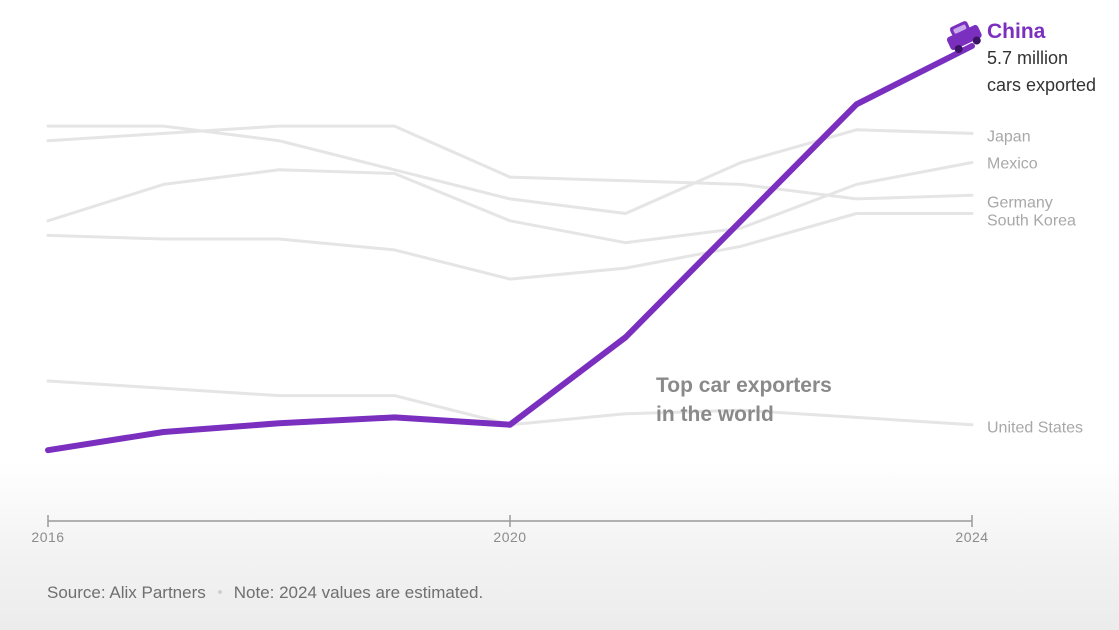 The width and height of the screenshot is (1119, 630). What do you see at coordinates (510, 203) in the screenshot?
I see `series-line-mexico` at bounding box center [510, 203].